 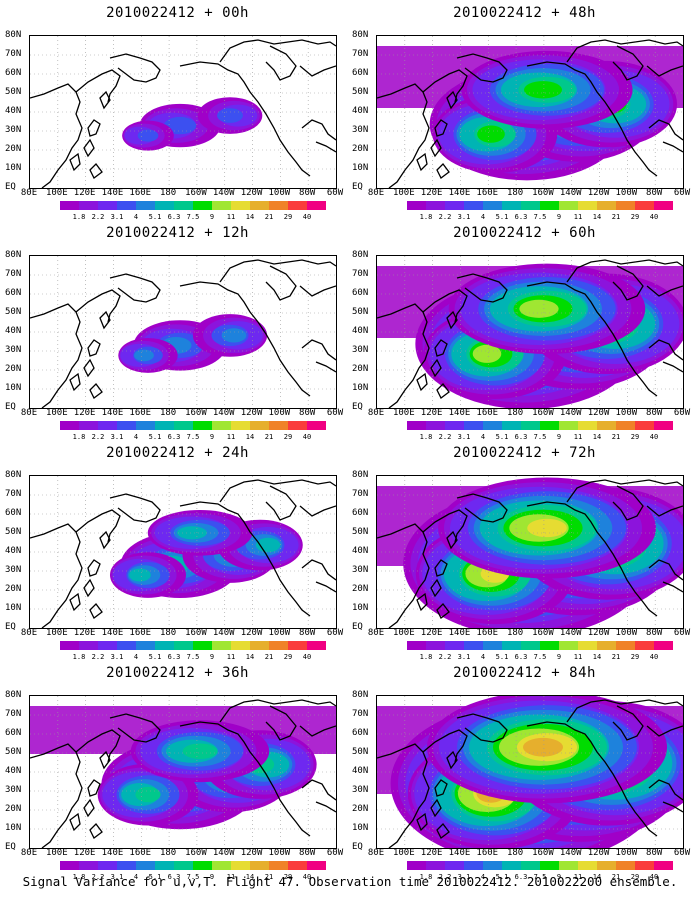 What do you see at coordinates (654, 657) in the screenshot?
I see `colorbar-label: 40` at bounding box center [654, 657].